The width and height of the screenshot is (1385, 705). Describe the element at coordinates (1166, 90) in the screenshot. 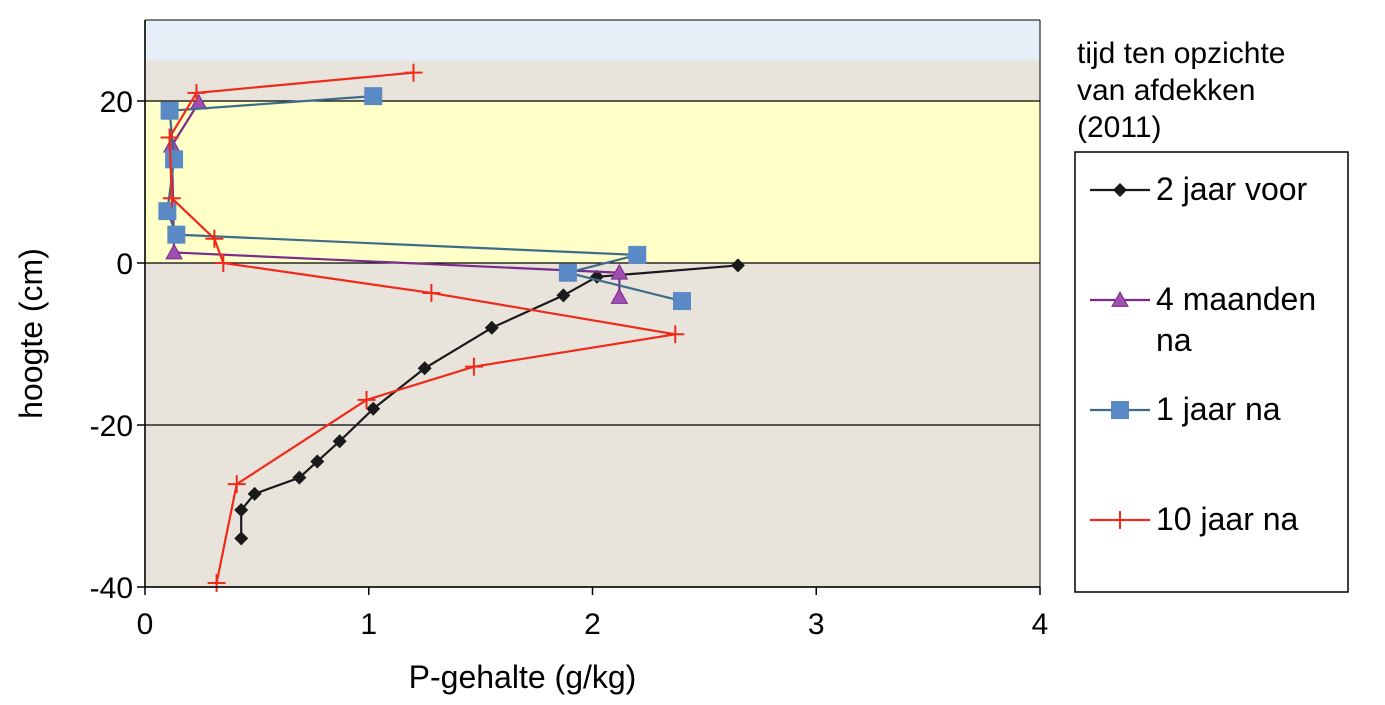

I see `legend-title-line: van afdekken` at that location.